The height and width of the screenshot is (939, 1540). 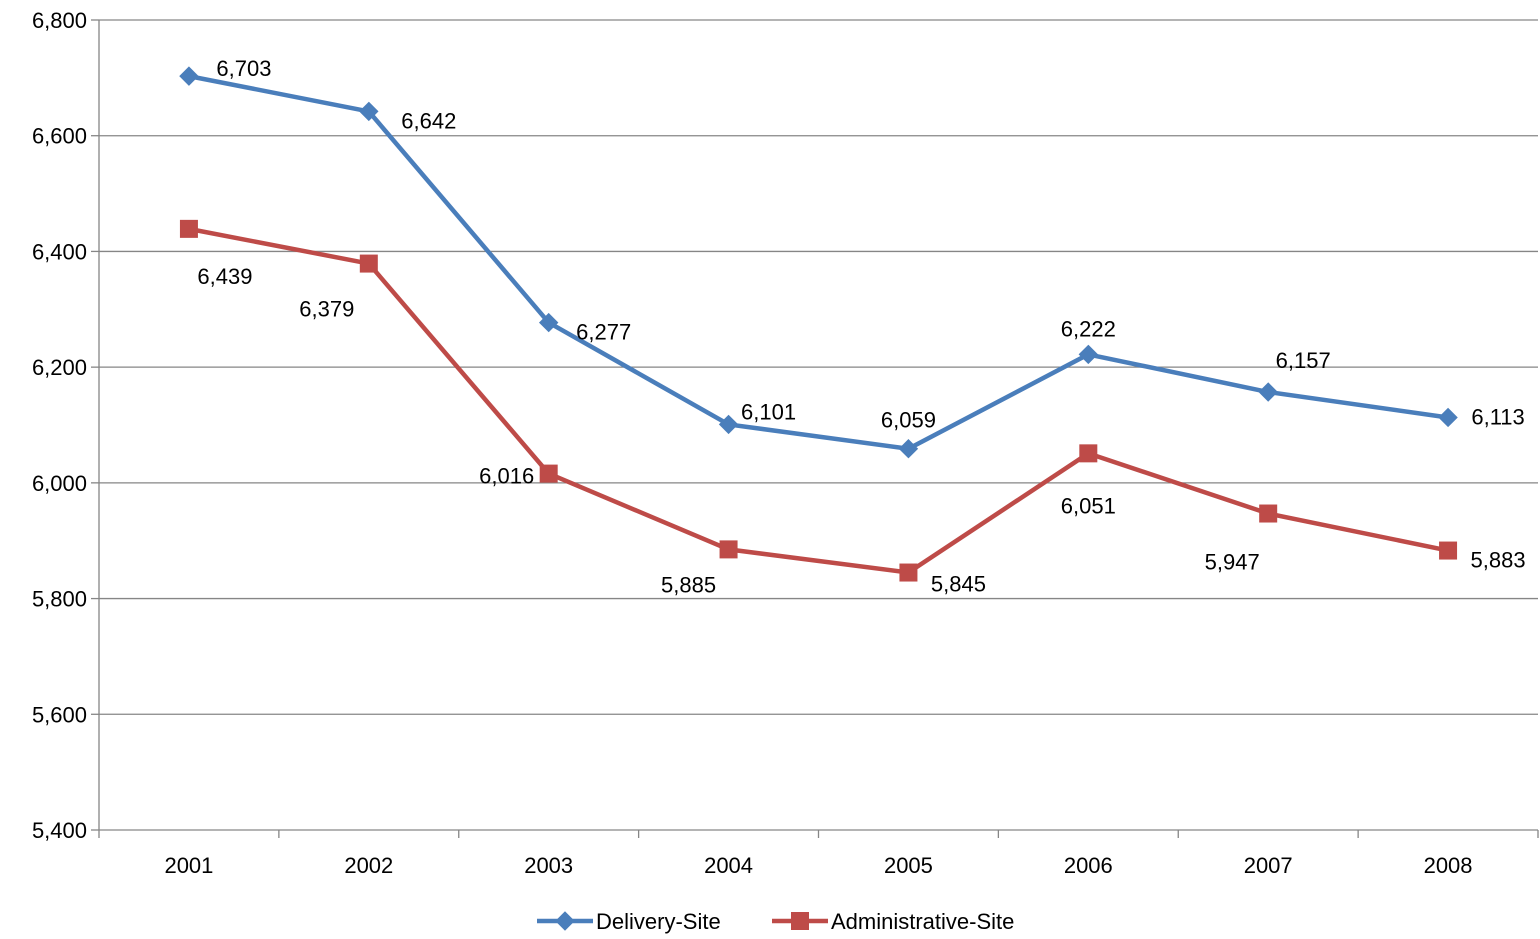 I want to click on data-label: 5,885, so click(x=688, y=584).